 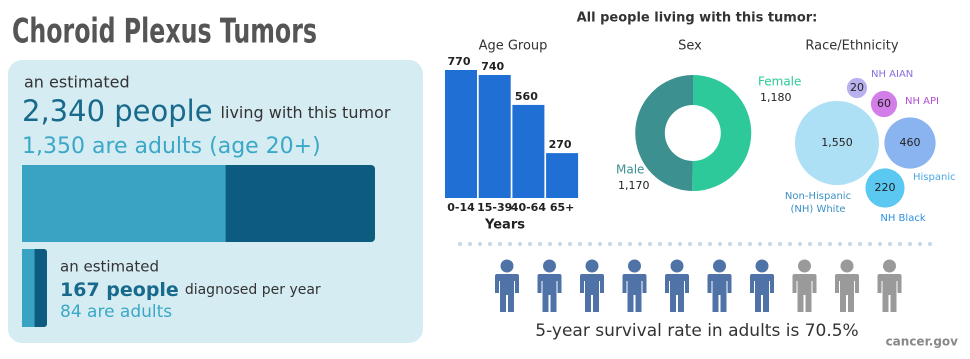 What do you see at coordinates (171, 146) in the screenshot?
I see `adults: 1,350 are adults (age 20+)` at bounding box center [171, 146].